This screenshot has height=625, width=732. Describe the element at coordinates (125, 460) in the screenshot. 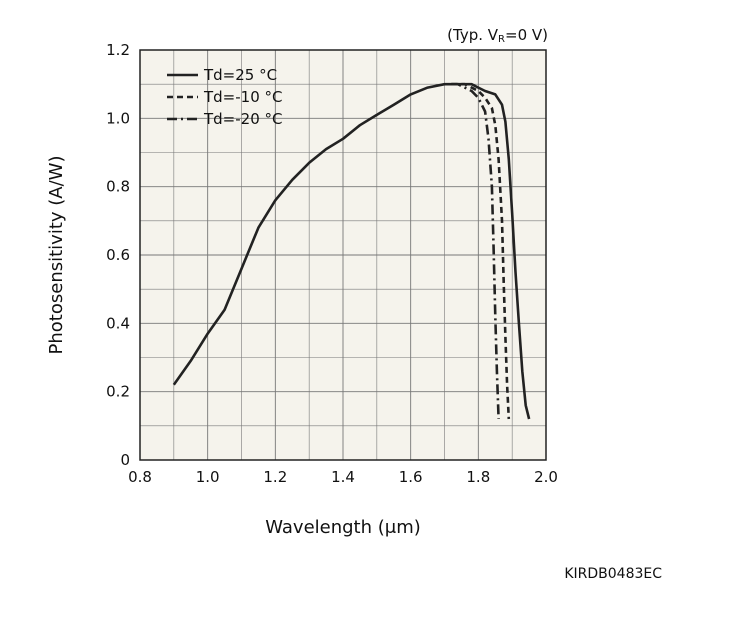

I see `y-tick-label: 0` at that location.